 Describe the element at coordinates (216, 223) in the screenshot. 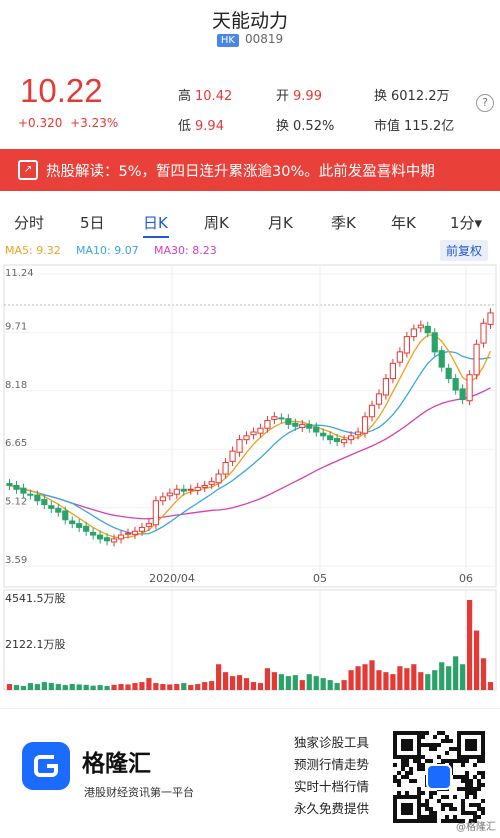

I see `tab-weekly-k: 周K` at that location.